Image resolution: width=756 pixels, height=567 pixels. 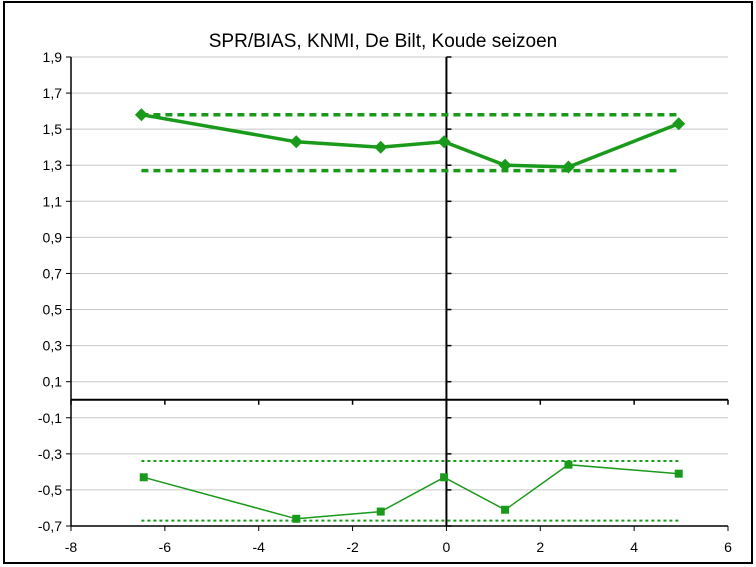 What do you see at coordinates (53, 346) in the screenshot?
I see `y-tick-label-8: 0,3` at bounding box center [53, 346].